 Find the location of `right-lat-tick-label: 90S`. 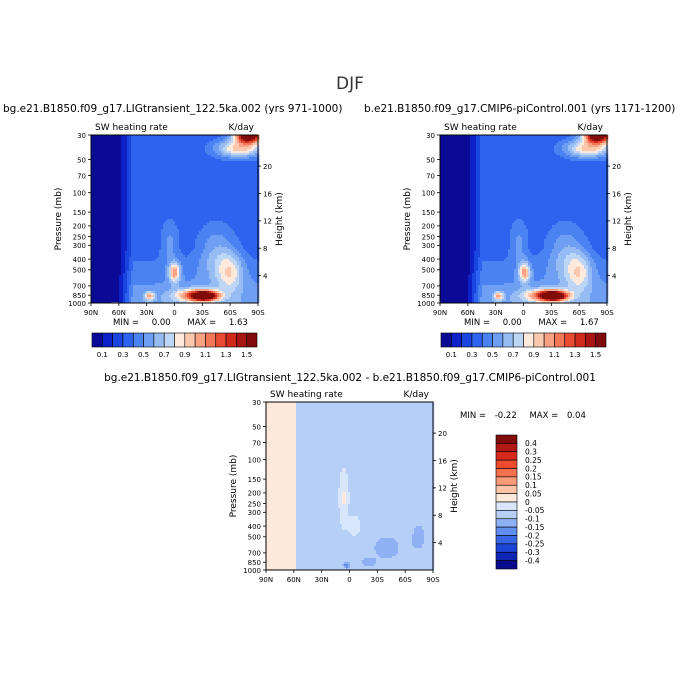

right-lat-tick-label: 90S is located at coordinates (607, 313).